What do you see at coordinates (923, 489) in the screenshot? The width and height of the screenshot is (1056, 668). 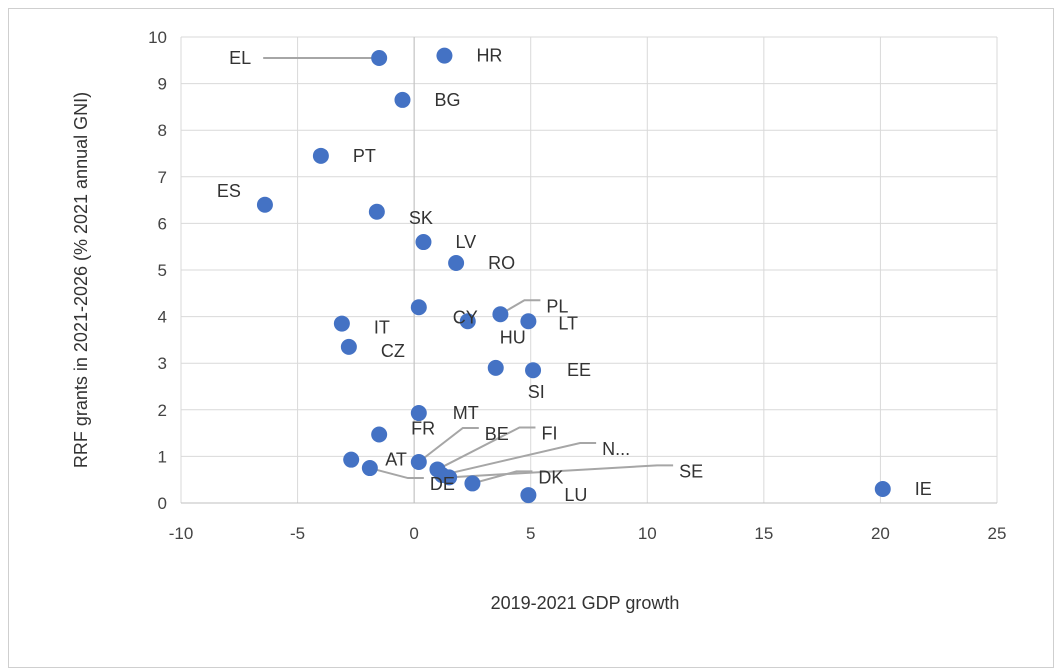 I see `data-label: IE` at bounding box center [923, 489].